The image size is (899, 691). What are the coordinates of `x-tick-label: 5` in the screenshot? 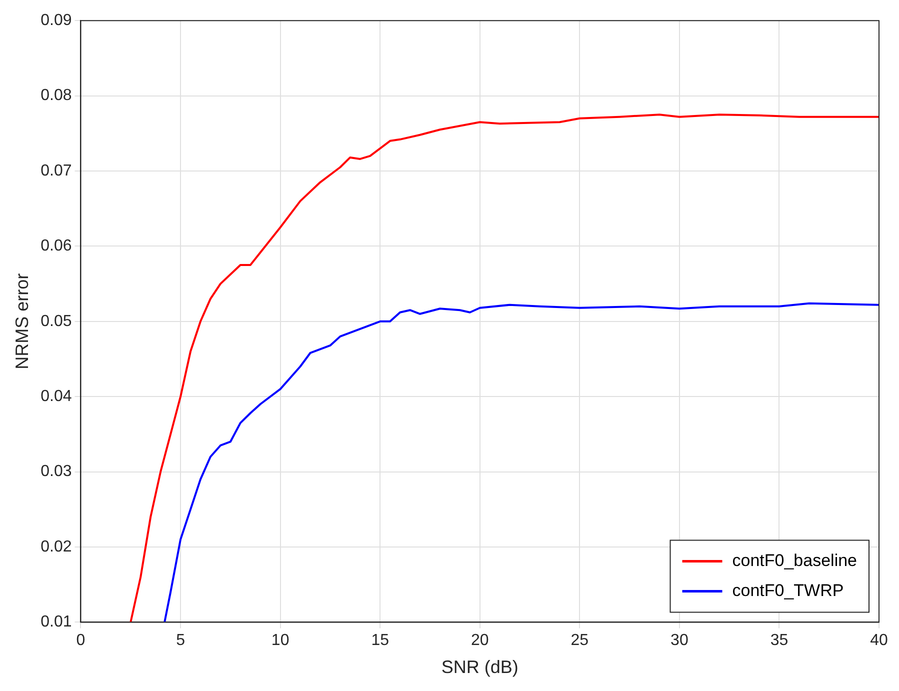 It's located at (181, 641).